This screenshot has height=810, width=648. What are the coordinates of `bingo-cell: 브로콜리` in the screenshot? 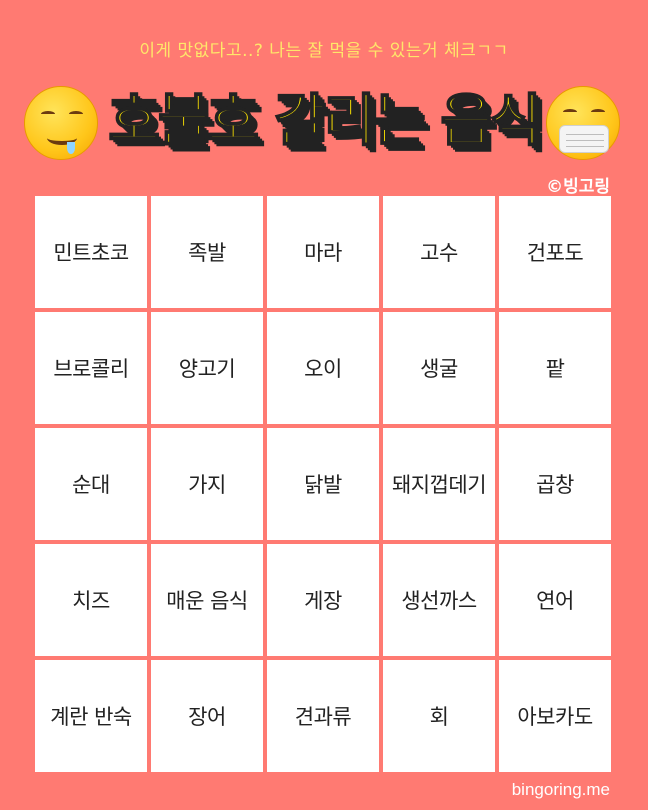 It's located at (91, 368).